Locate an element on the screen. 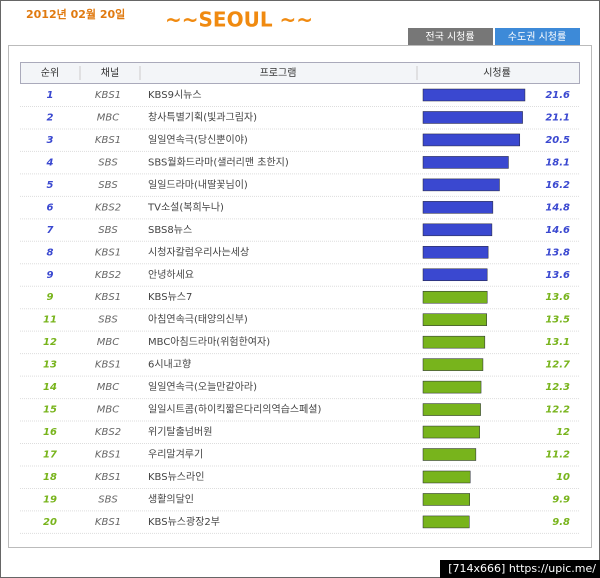 The image size is (600, 578). rank: 13 is located at coordinates (50, 365).